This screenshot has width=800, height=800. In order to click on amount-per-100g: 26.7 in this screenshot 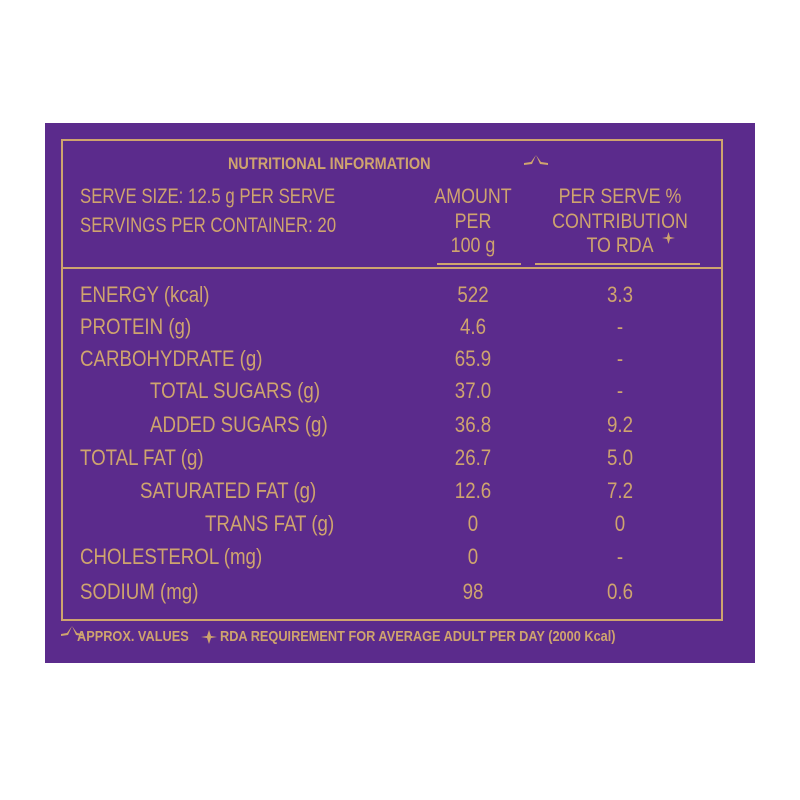, I will do `click(473, 457)`.